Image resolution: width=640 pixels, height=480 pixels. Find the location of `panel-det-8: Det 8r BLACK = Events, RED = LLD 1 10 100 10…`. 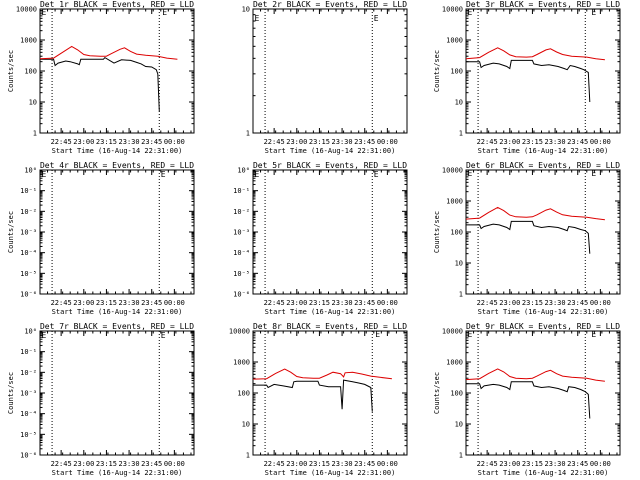

panel-det-8: Det 8r BLACK = Events, RED = LLD 1 10 100 10… is located at coordinates (318, 399).